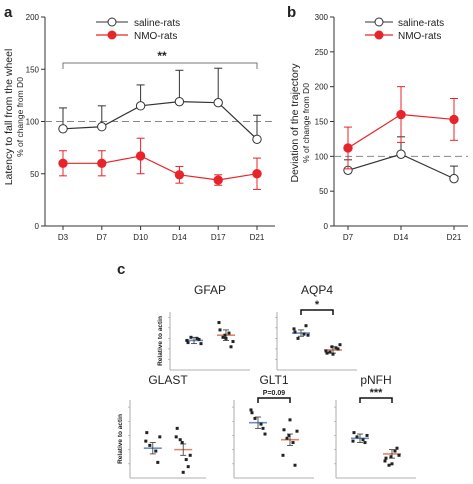 The width and height of the screenshot is (473, 484). Describe the element at coordinates (375, 380) in the screenshot. I see `pc-pnfh-title: pNFH` at that location.